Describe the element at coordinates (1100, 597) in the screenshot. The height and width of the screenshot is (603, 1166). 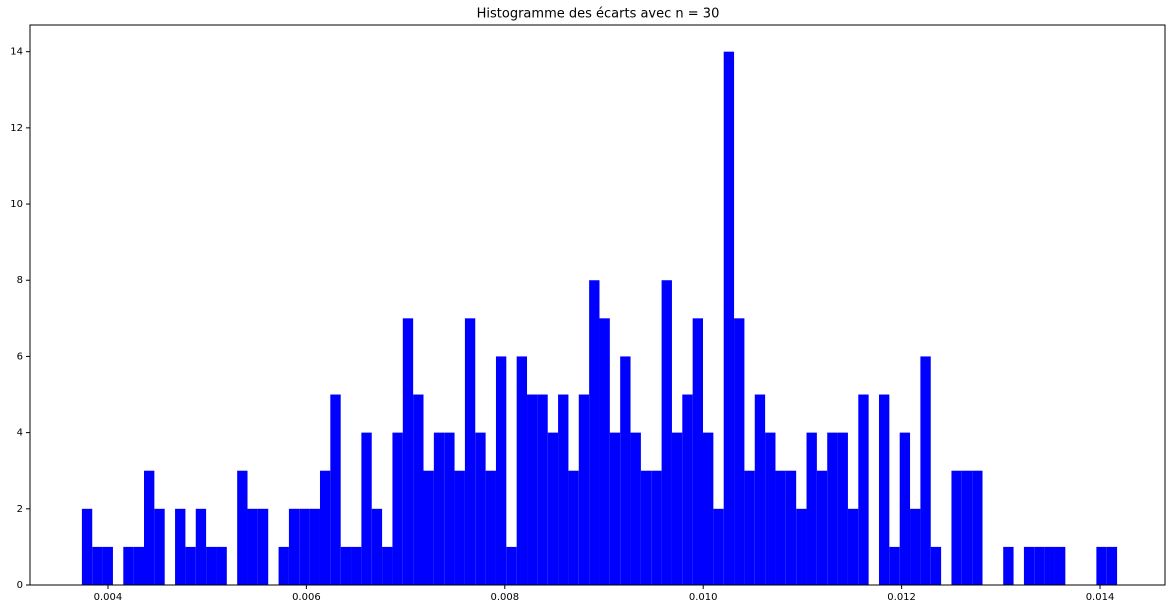
I see `x-tick-label: 0.014` at that location.